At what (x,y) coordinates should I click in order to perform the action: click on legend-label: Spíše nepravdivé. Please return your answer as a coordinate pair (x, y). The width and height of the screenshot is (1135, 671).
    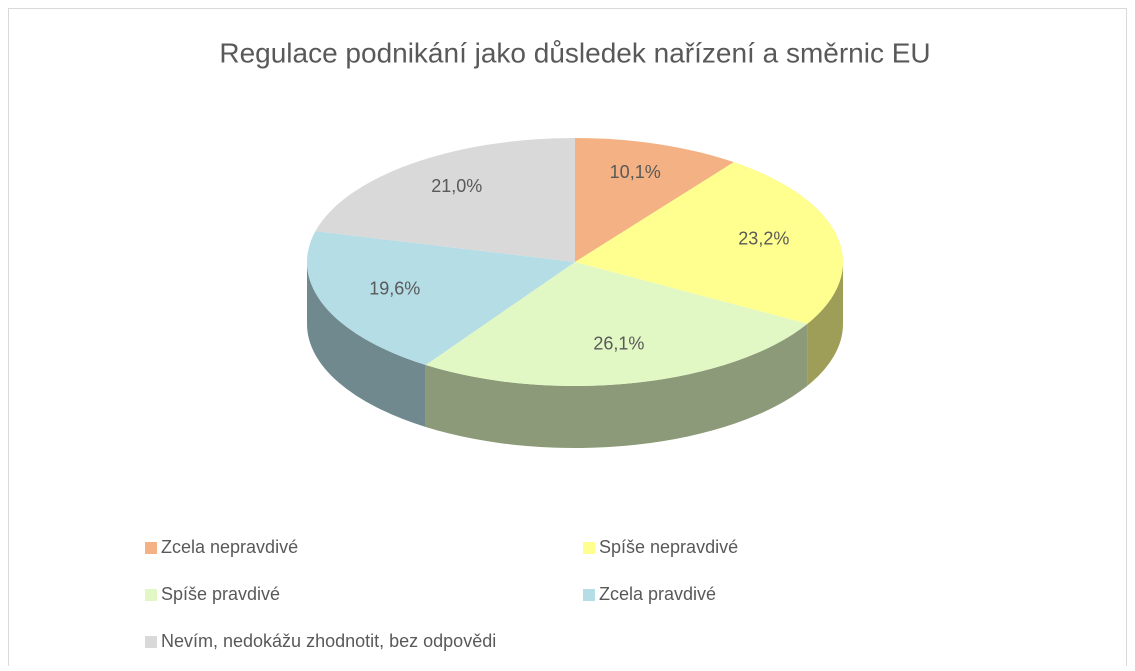
    Looking at the image, I should click on (668, 547).